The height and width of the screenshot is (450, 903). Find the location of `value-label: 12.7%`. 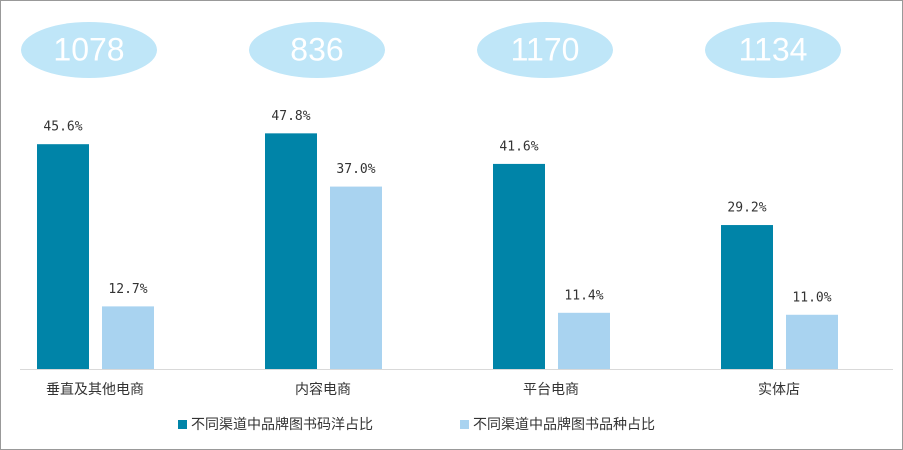

value-label: 12.7% is located at coordinates (127, 289).